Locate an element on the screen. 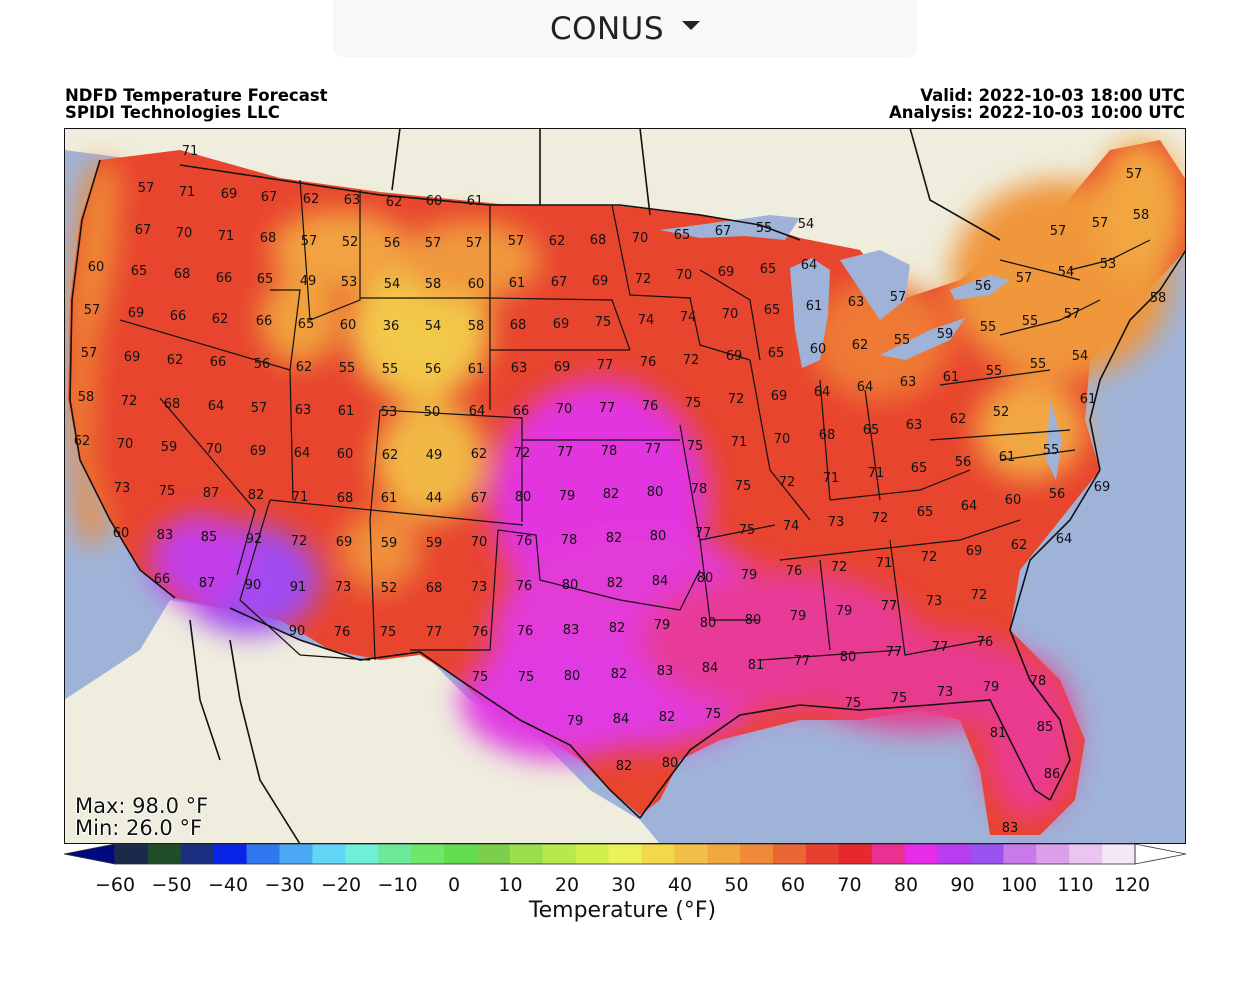 This screenshot has height=989, width=1245. colorbar-tick-label: 40 is located at coordinates (680, 885).